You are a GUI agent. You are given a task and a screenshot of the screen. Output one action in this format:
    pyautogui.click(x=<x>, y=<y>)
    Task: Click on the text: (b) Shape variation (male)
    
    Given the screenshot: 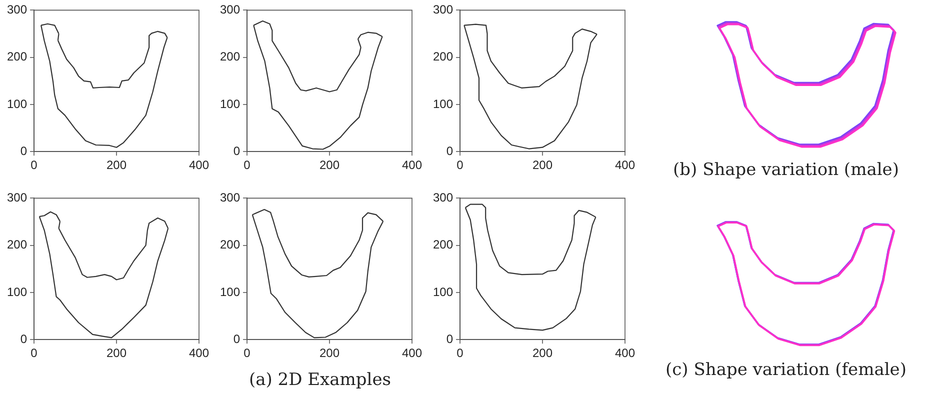 What is the action you would take?
    pyautogui.click(x=786, y=170)
    